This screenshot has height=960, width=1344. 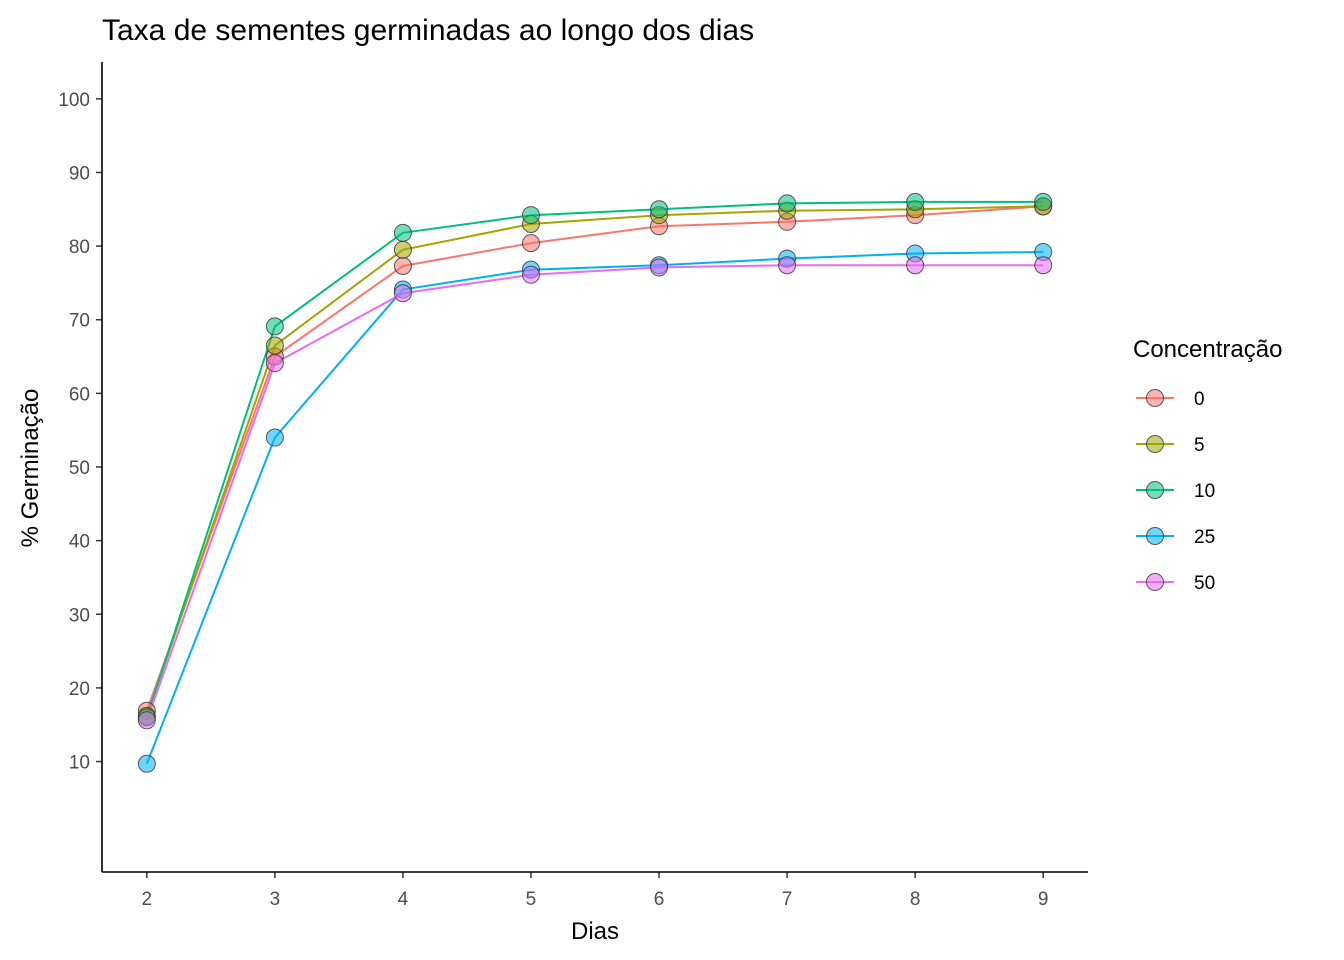 I want to click on y-tick-label: 20, so click(x=79, y=689).